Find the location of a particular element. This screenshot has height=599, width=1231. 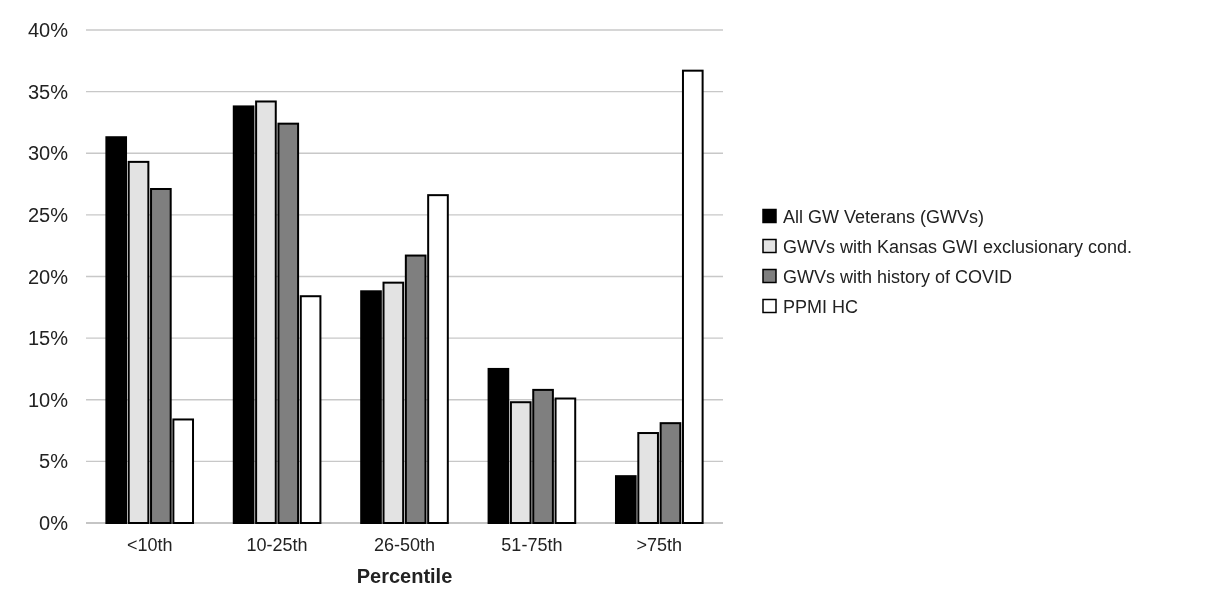

legend-label: GWVs with history of COVID is located at coordinates (898, 276).